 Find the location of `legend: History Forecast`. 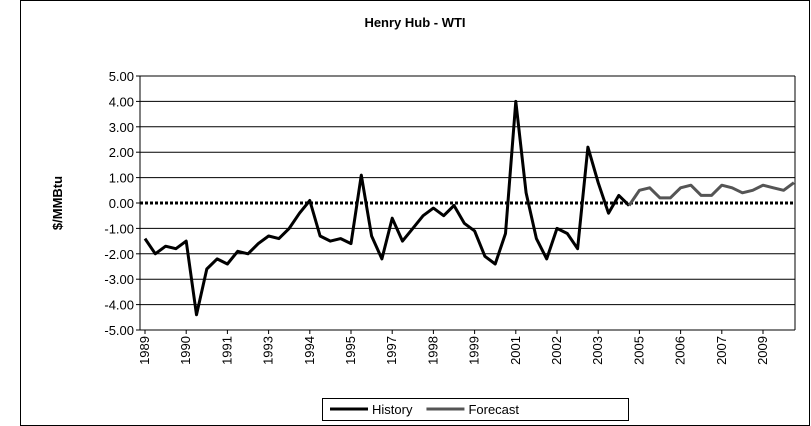

legend: History Forecast is located at coordinates (475, 409).